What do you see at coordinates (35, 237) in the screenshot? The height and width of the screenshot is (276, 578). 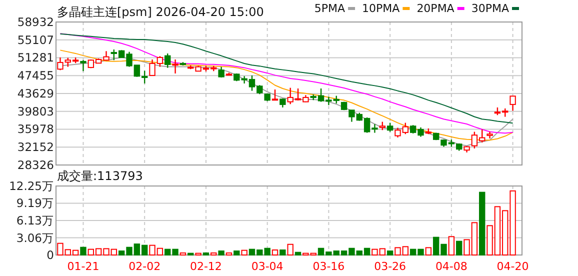 I see `y-tick-label: 3.06万` at bounding box center [35, 237].